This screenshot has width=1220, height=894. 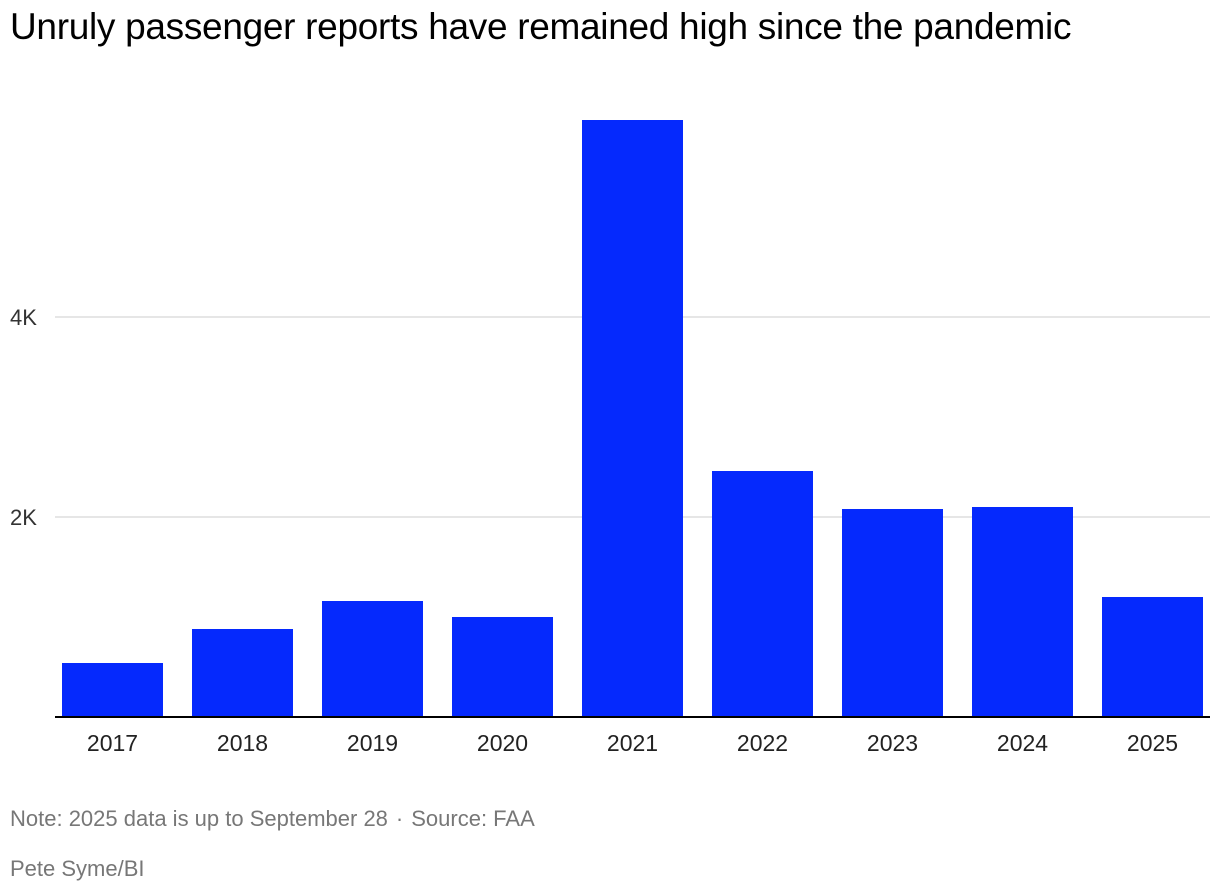 I want to click on chart-source: Source: FAA, so click(x=473, y=818).